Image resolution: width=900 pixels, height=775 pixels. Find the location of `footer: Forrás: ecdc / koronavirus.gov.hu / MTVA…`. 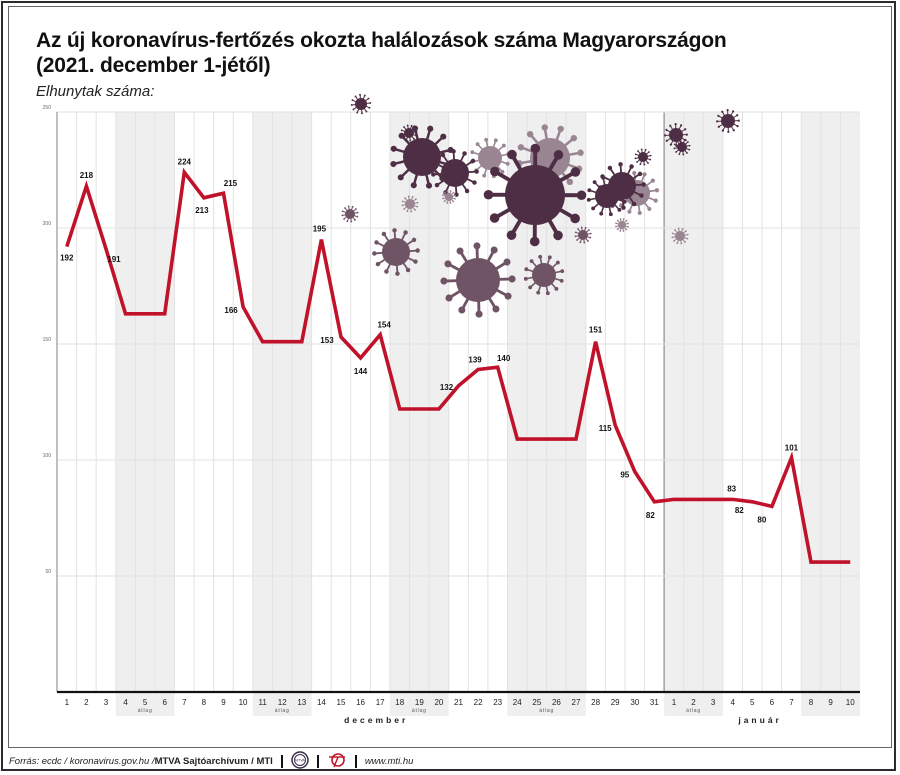

footer: Forrás: ecdc / koronavirus.gov.hu / MTVA… is located at coordinates (211, 760).